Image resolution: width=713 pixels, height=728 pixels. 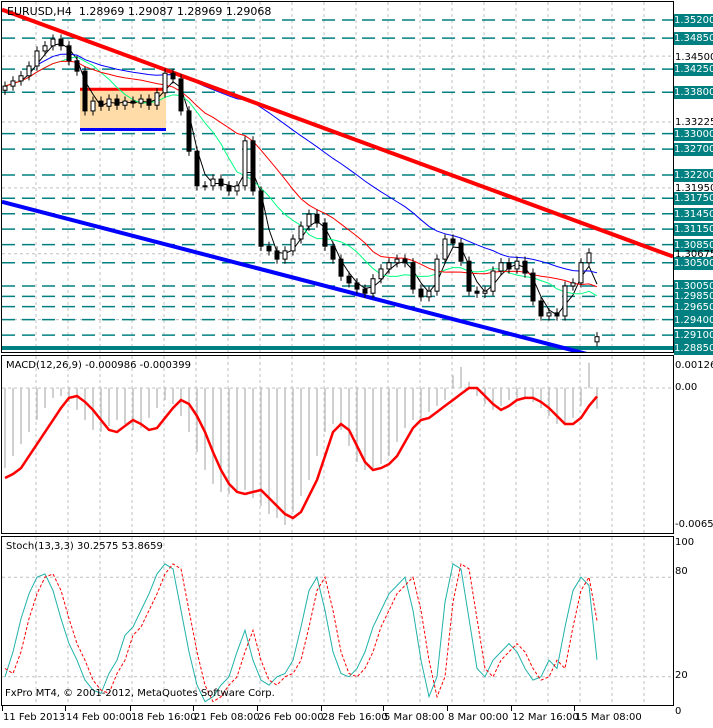 What do you see at coordinates (693, 336) in the screenshot?
I see `price-level-label: 1.29100` at bounding box center [693, 336].